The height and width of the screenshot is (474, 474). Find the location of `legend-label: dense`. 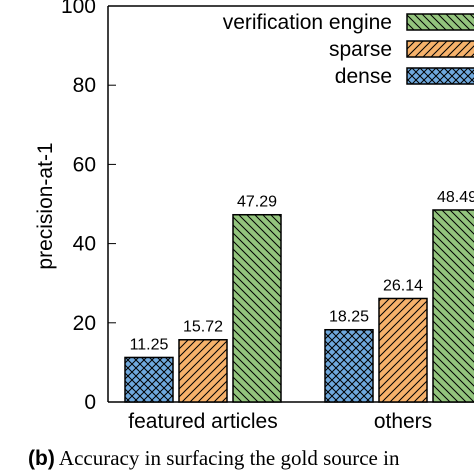

legend-label: dense is located at coordinates (363, 76).